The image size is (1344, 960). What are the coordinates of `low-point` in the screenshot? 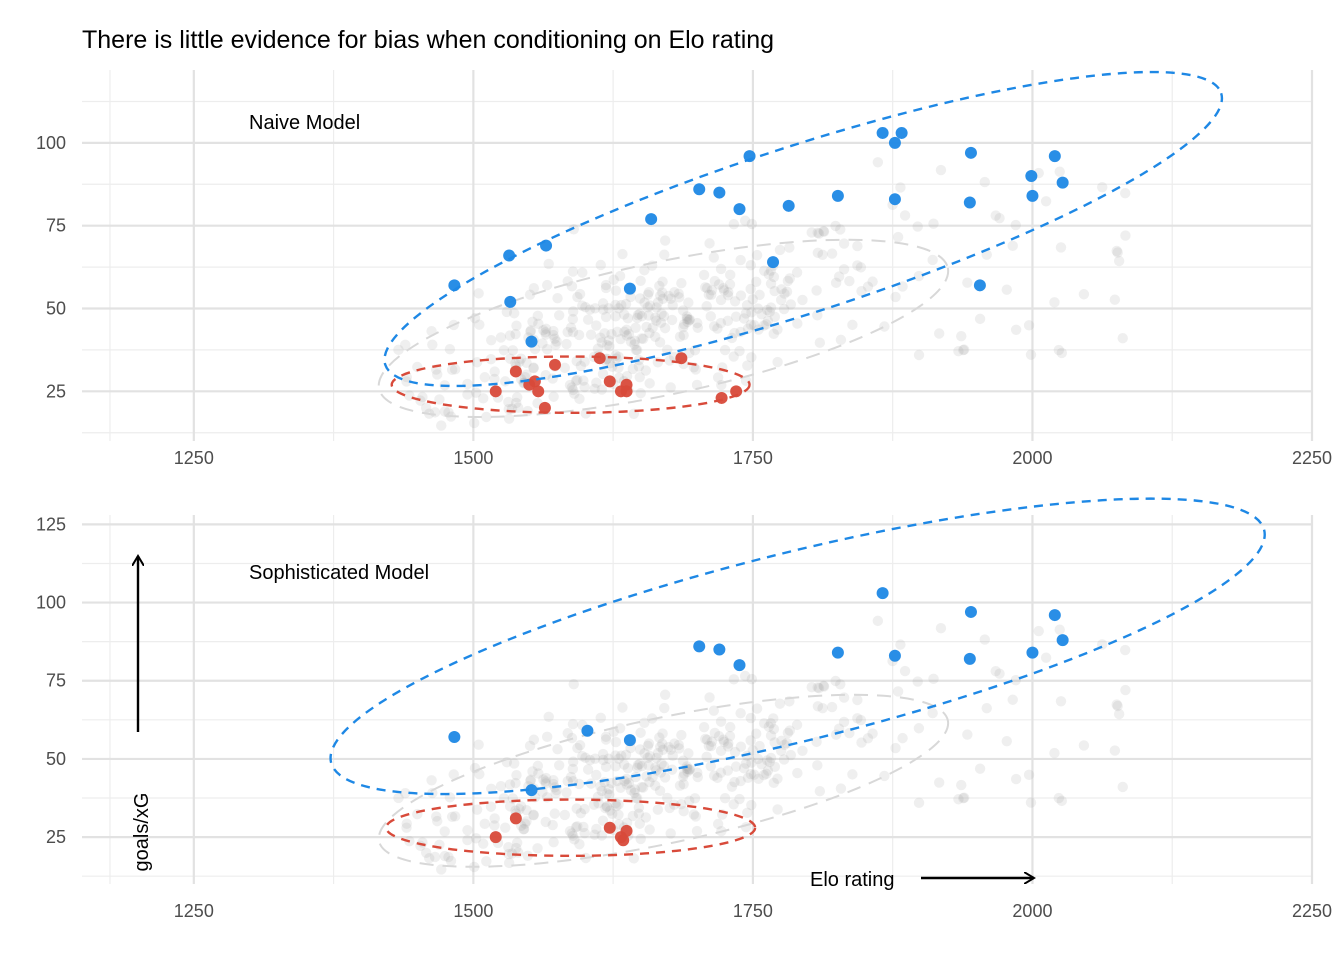 It's located at (721, 397).